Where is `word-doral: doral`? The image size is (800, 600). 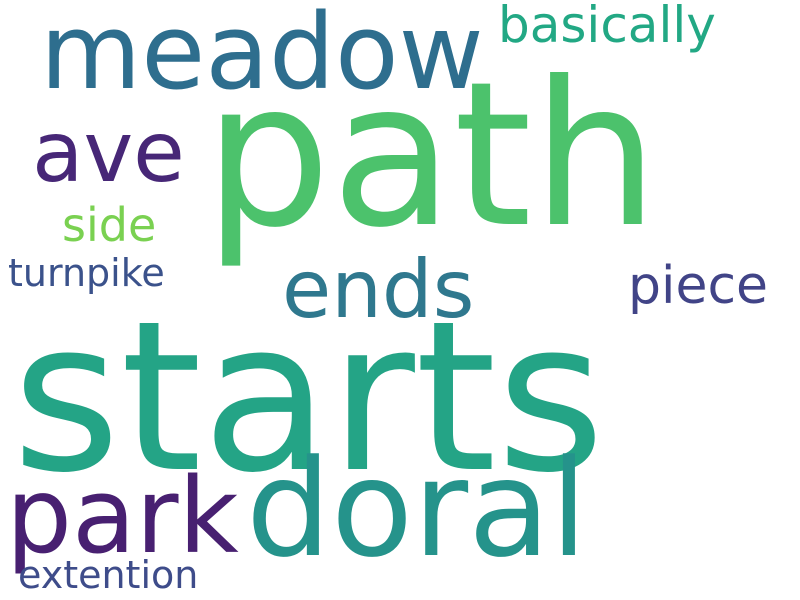 word-doral: doral is located at coordinates (417, 509).